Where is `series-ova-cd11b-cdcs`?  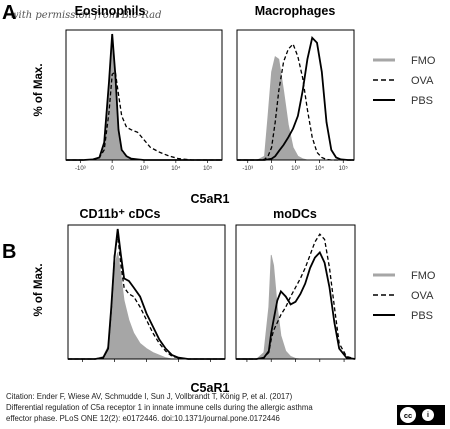 series-ova-cd11b-cdcs is located at coordinates (146, 297).